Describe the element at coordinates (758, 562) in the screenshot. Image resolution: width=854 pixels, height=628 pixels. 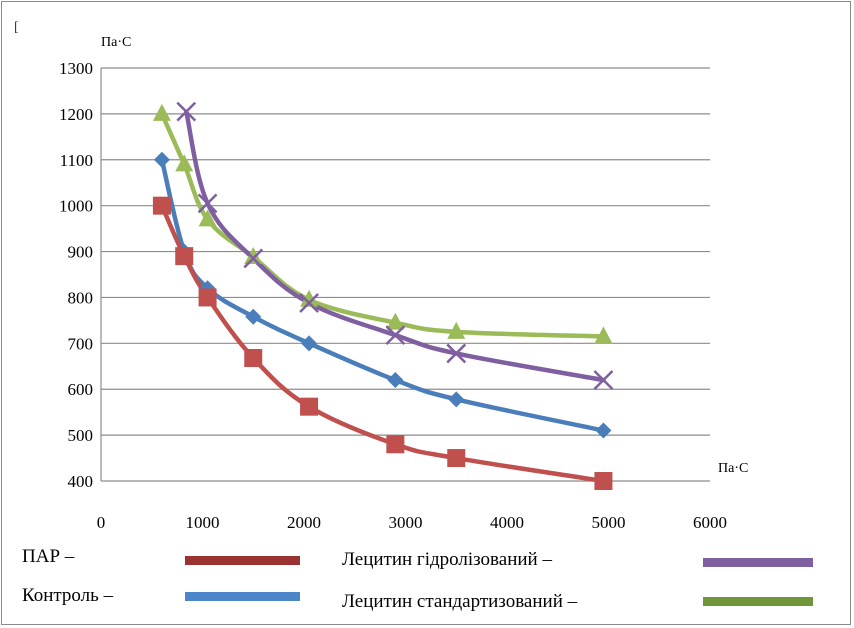
I see `legend-swatch-lecithin-hydrolyzed` at that location.